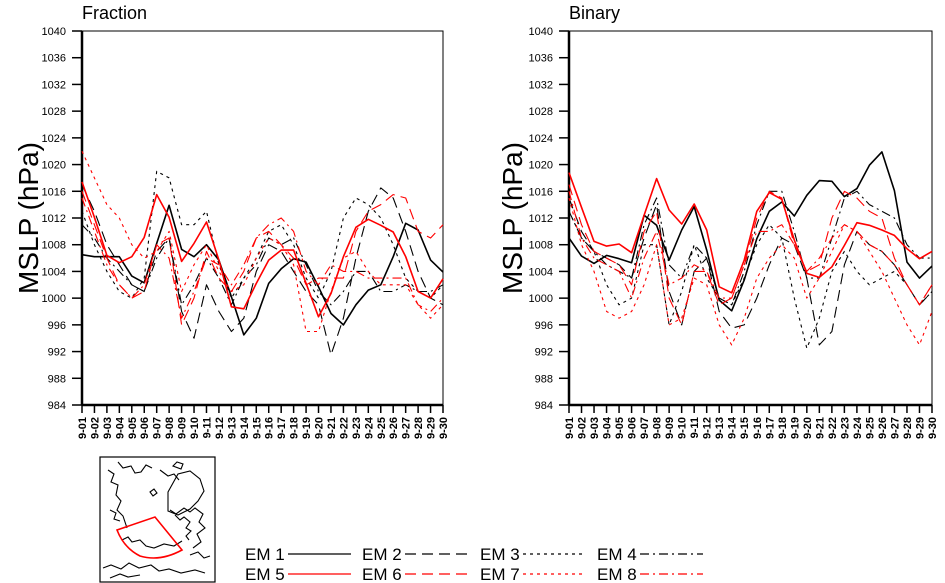 The image size is (945, 583). I want to click on legend-item: EM 5, so click(298, 574).